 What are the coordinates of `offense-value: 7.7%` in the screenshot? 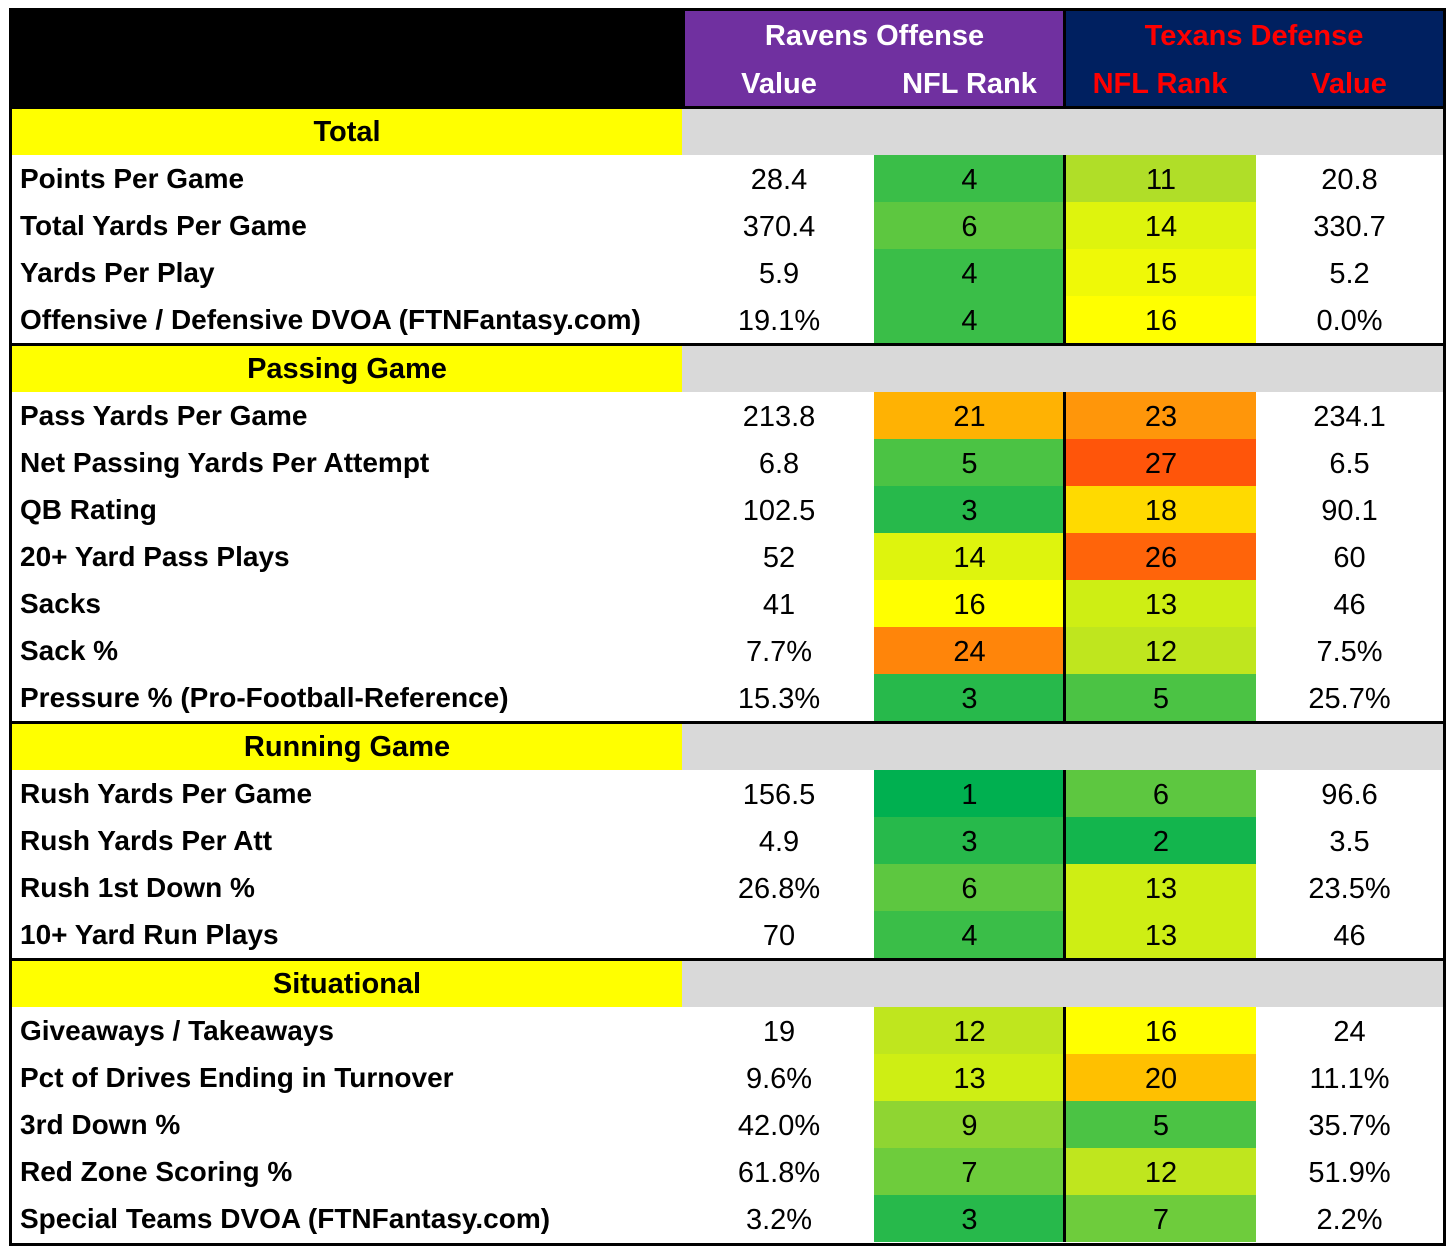 It's located at (779, 652).